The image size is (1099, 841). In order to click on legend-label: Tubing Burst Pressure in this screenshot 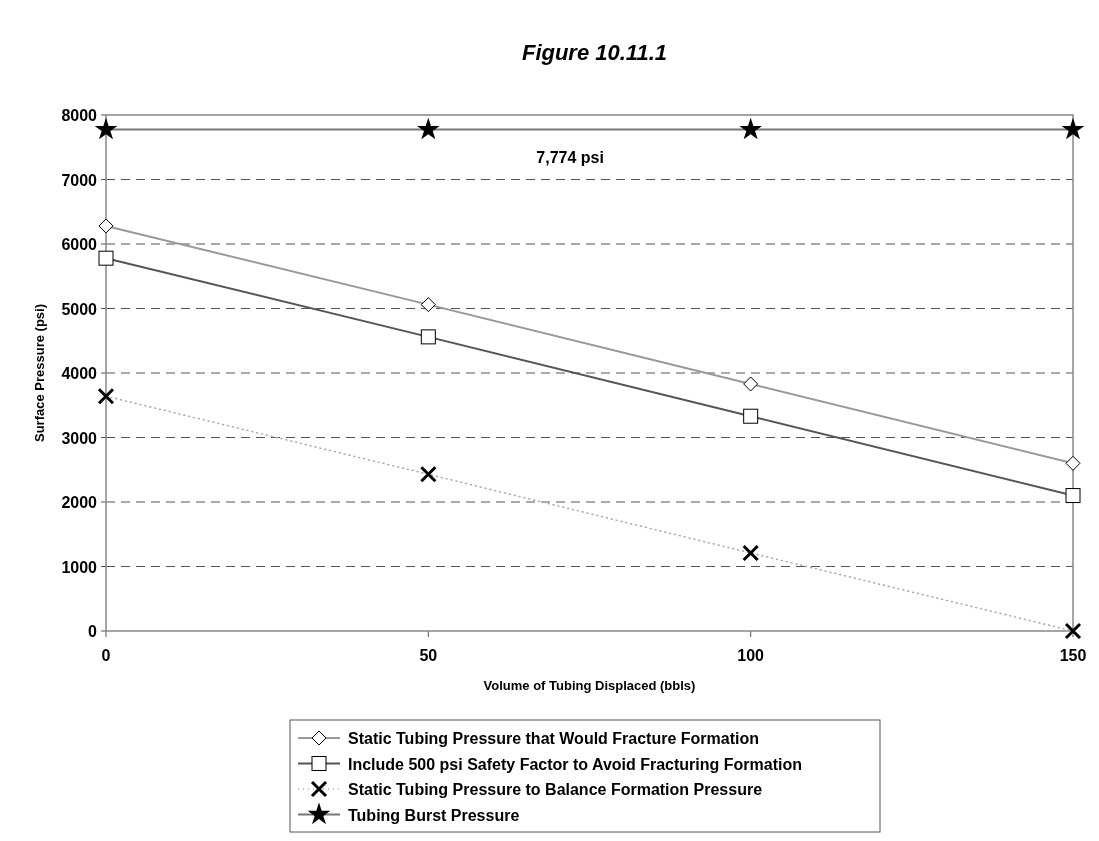, I will do `click(434, 815)`.